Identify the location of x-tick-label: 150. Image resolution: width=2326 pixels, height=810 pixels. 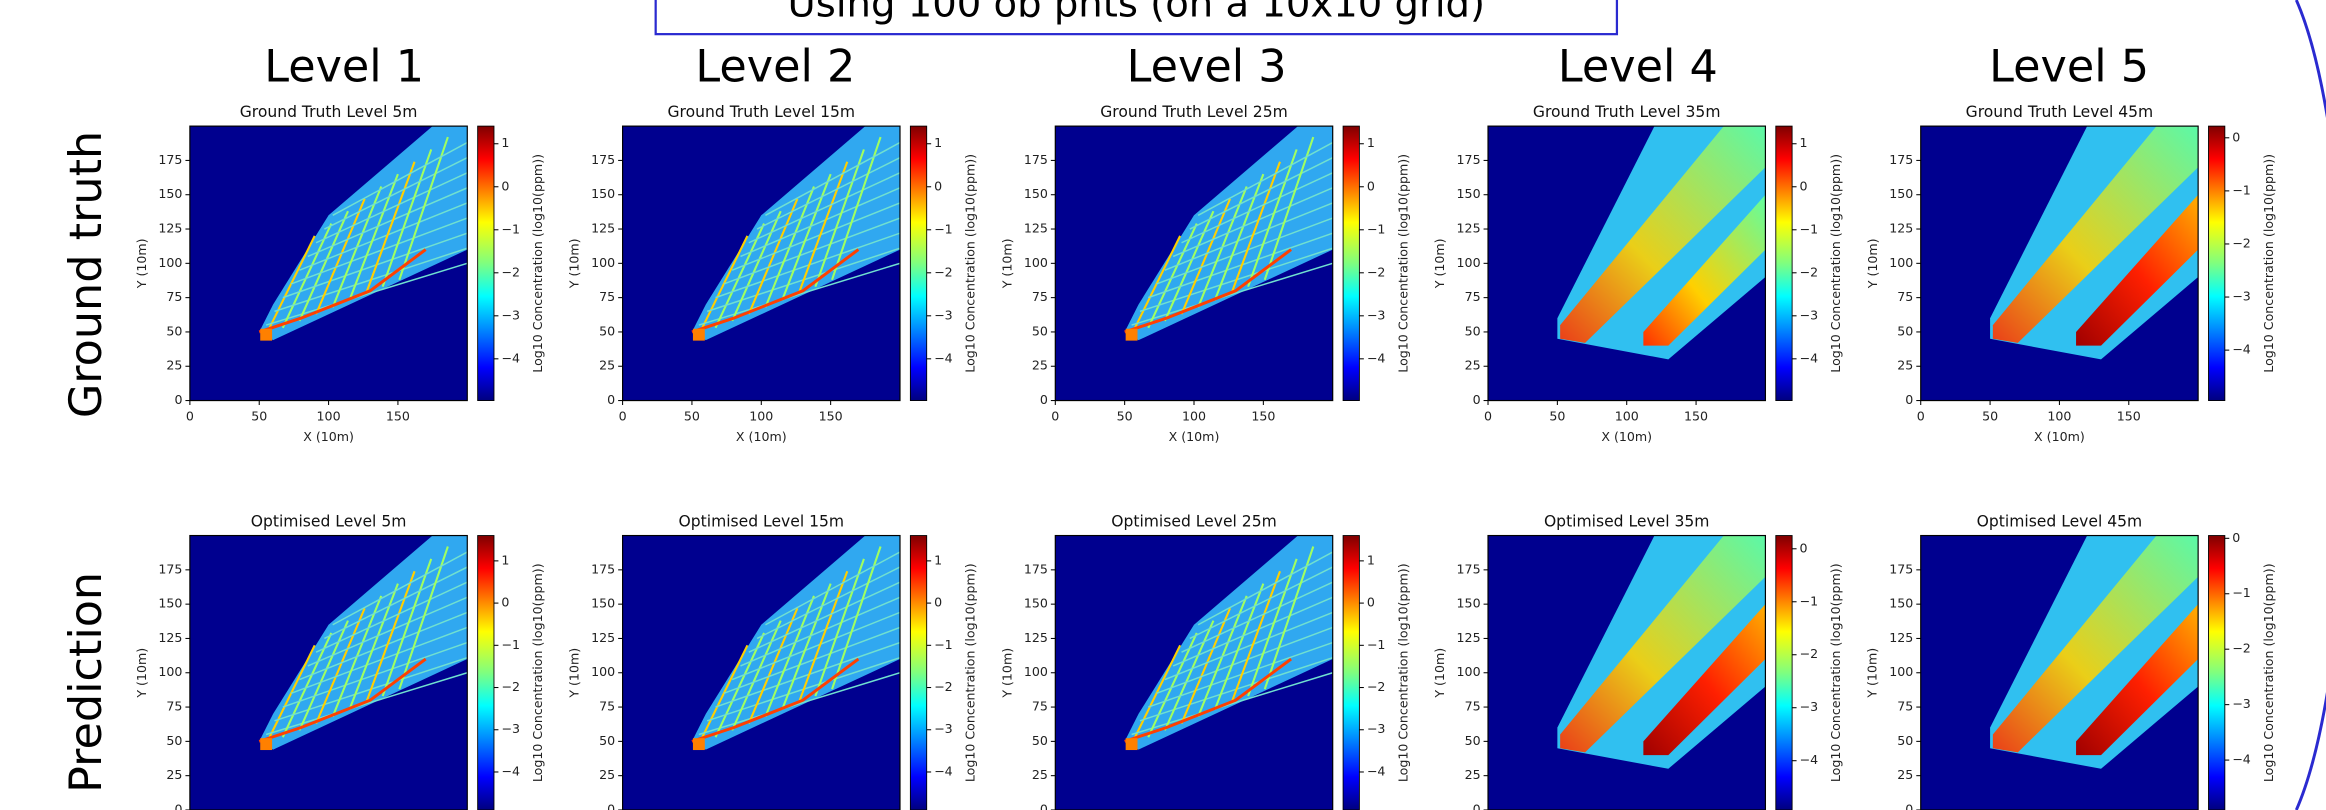
(398, 415).